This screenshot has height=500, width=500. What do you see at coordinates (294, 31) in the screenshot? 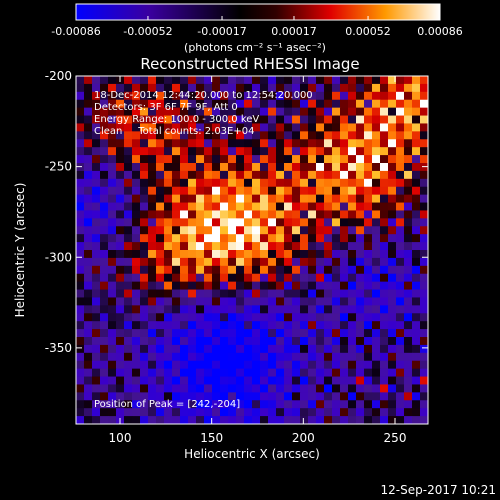
I see `colorbar-tick-label: 0.00017` at bounding box center [294, 31].